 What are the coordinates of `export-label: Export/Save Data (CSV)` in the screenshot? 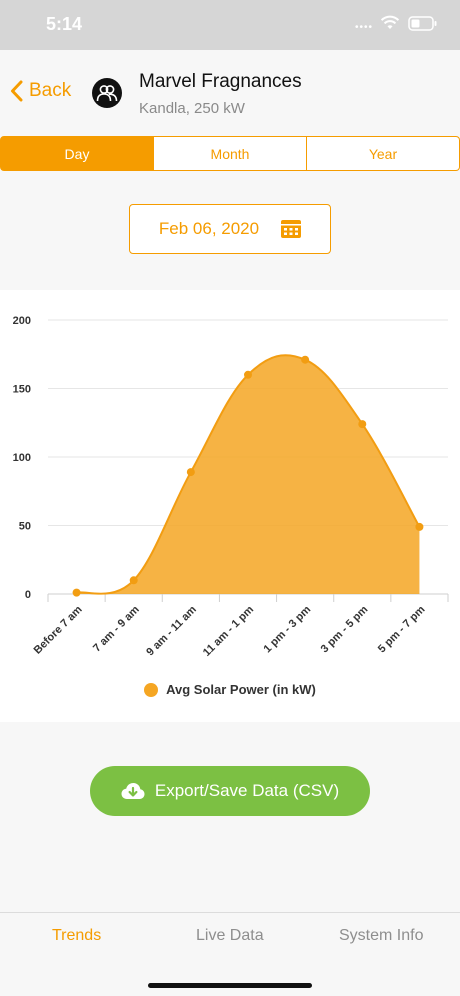 It's located at (247, 790).